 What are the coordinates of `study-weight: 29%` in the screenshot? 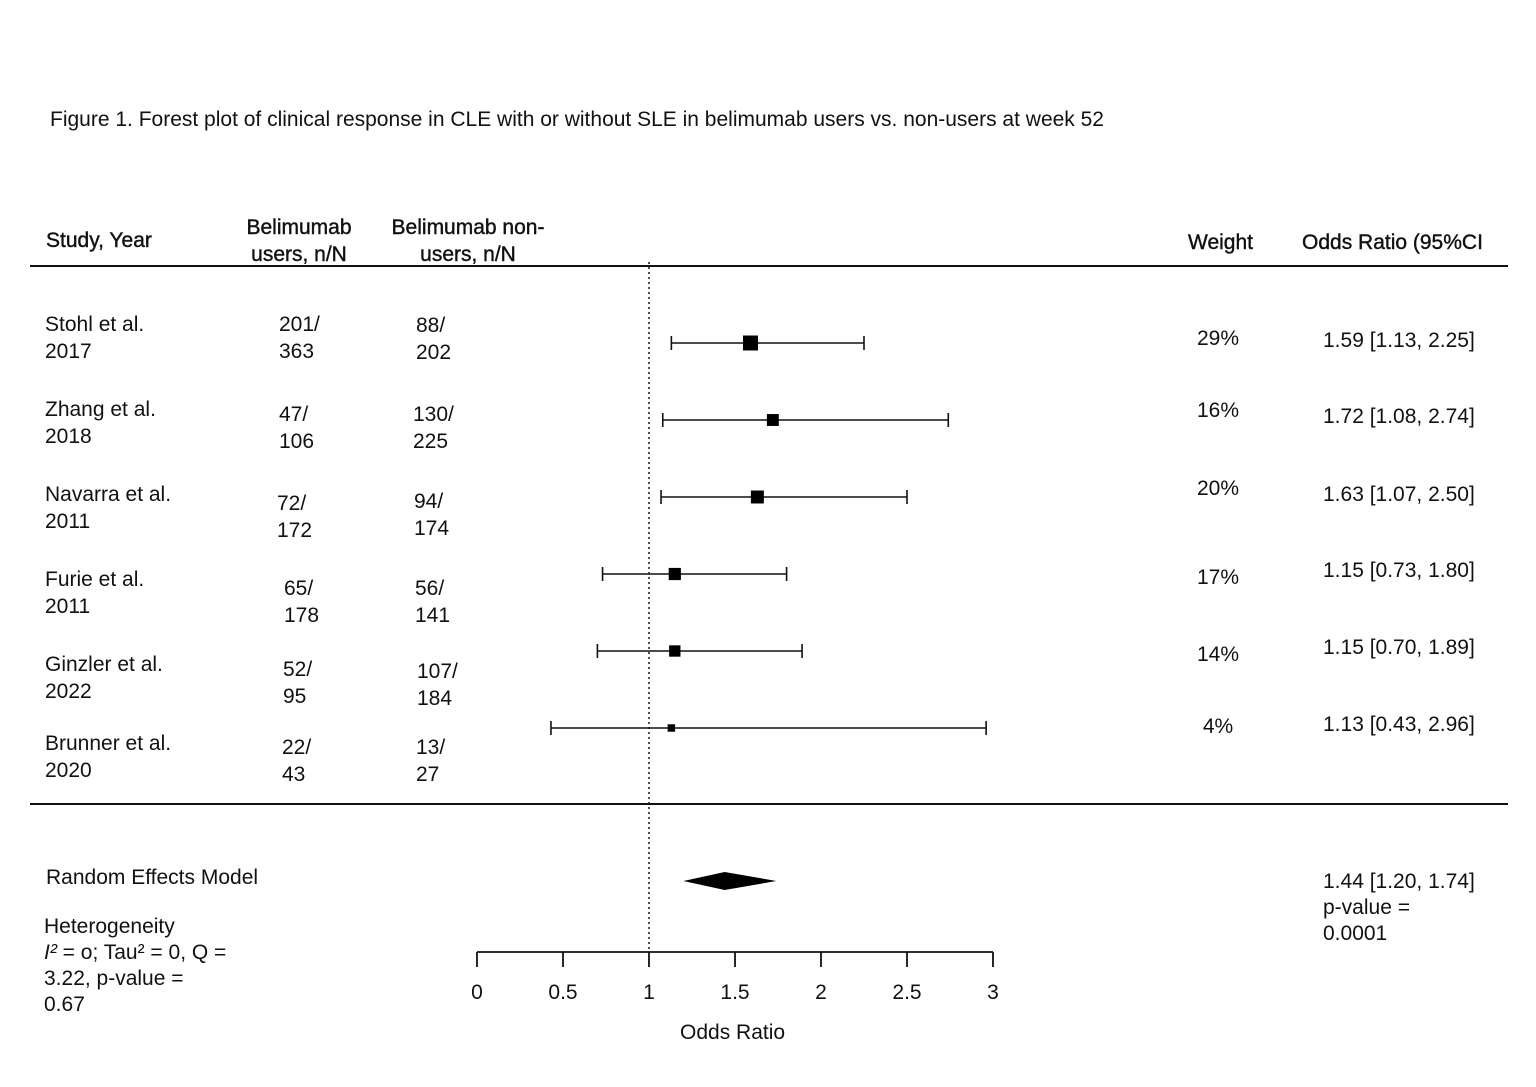 It's located at (1218, 338).